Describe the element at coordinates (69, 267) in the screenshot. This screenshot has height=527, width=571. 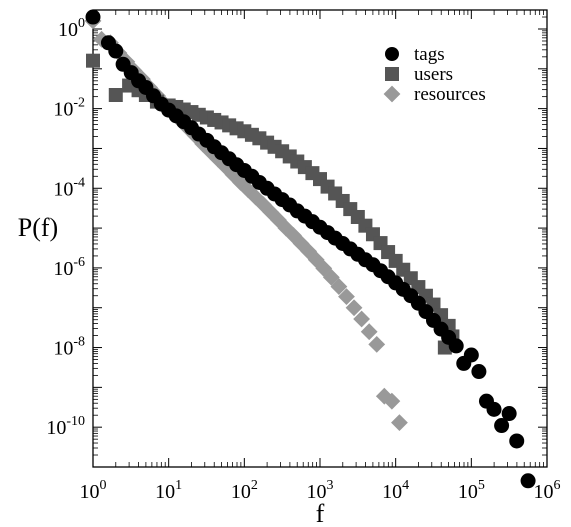
I see `y-tick-label: 10⁻⁶` at that location.